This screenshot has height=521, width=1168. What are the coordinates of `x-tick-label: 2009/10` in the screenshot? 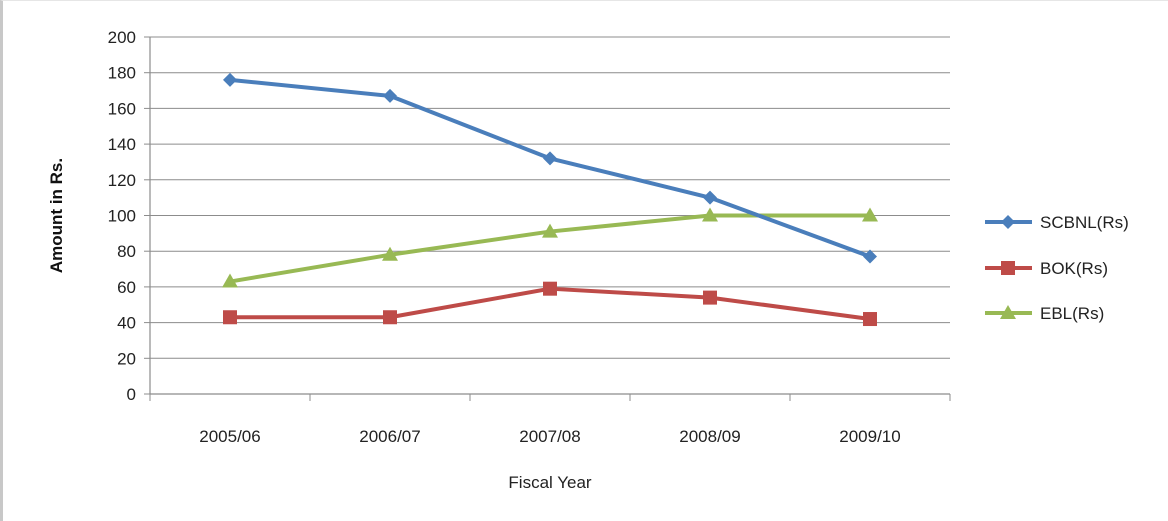 It's located at (869, 436).